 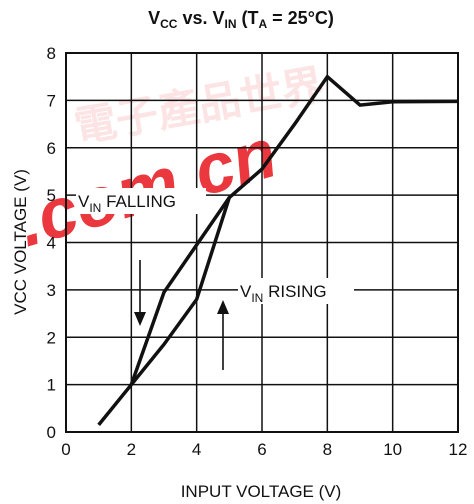 I want to click on x-tick-label: 0, so click(x=65, y=449).